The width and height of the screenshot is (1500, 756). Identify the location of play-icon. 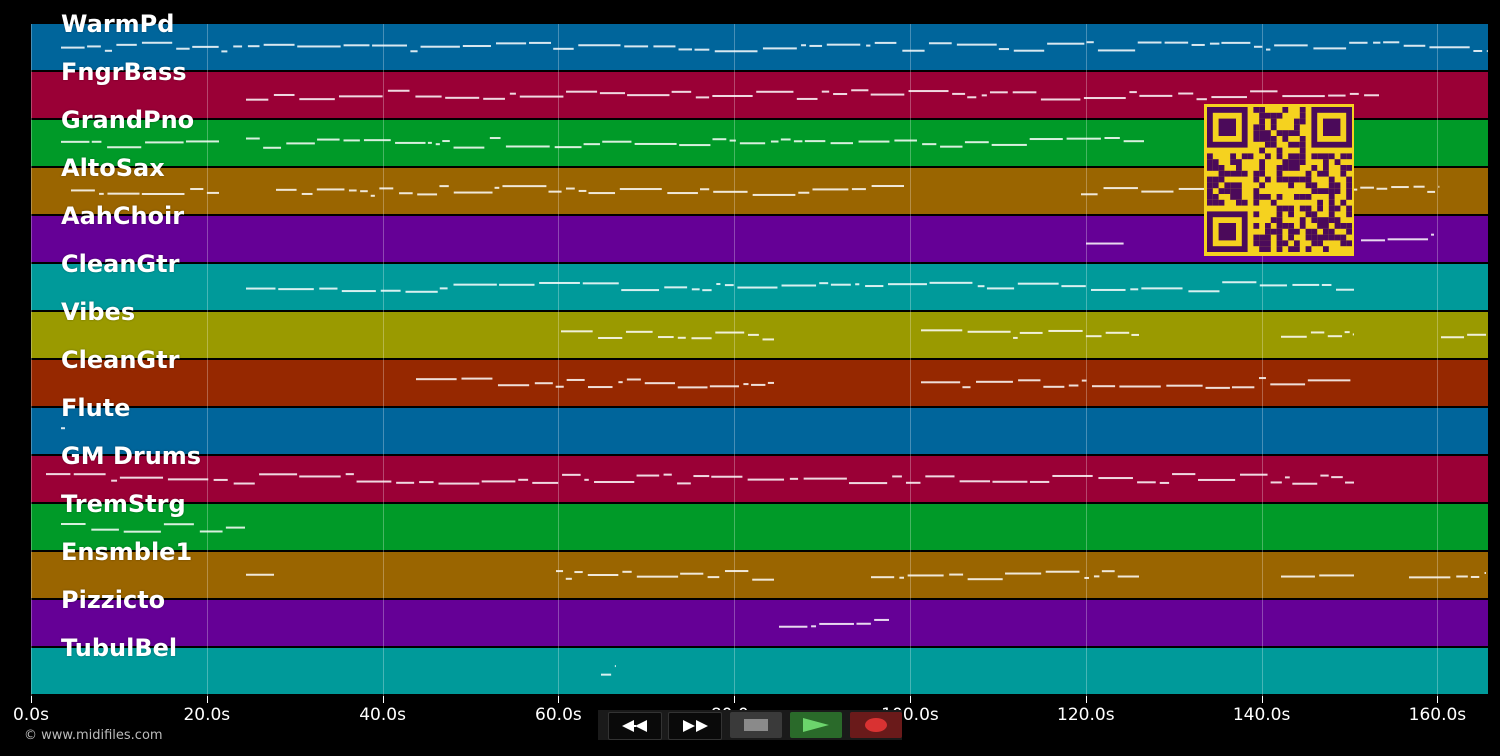
(816, 725).